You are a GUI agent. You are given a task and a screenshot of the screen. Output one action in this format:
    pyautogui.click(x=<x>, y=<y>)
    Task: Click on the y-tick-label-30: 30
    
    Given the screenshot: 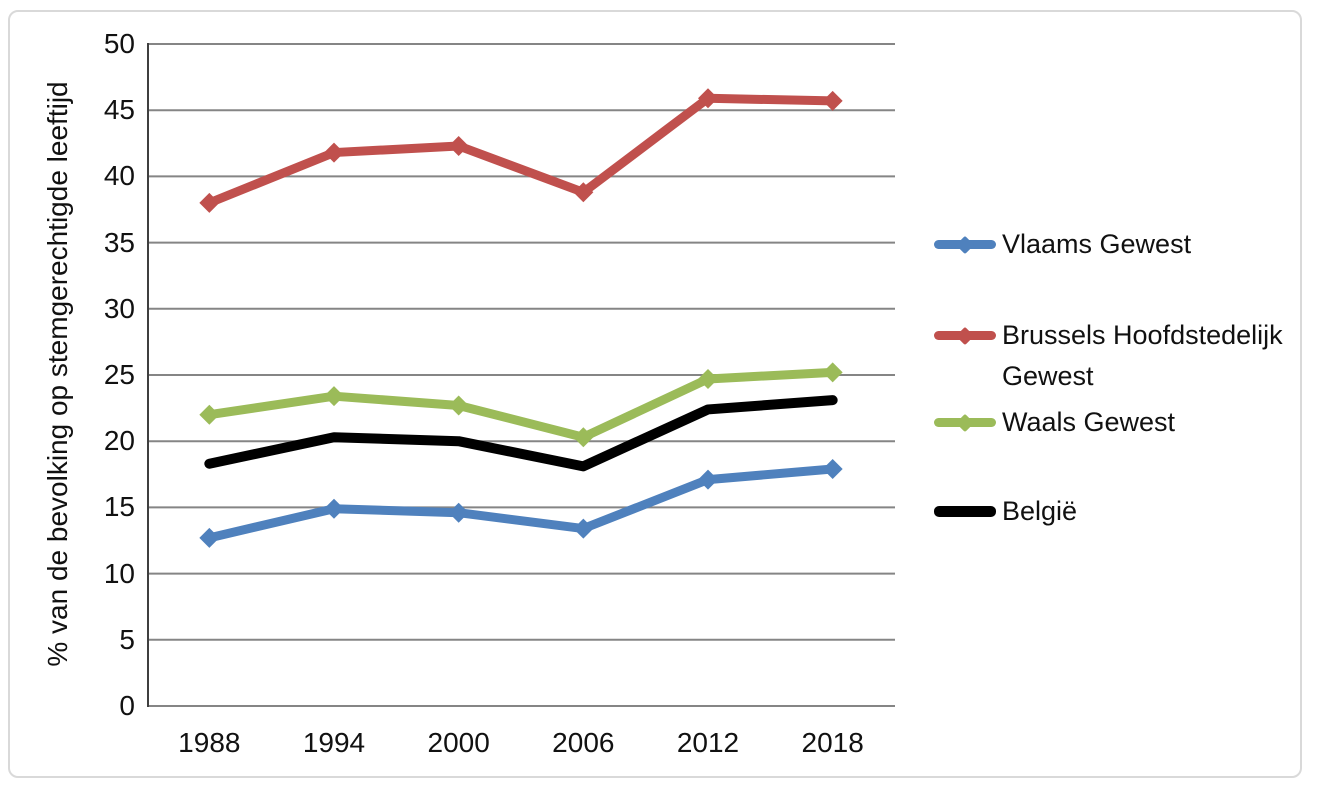 What is the action you would take?
    pyautogui.click(x=119, y=308)
    